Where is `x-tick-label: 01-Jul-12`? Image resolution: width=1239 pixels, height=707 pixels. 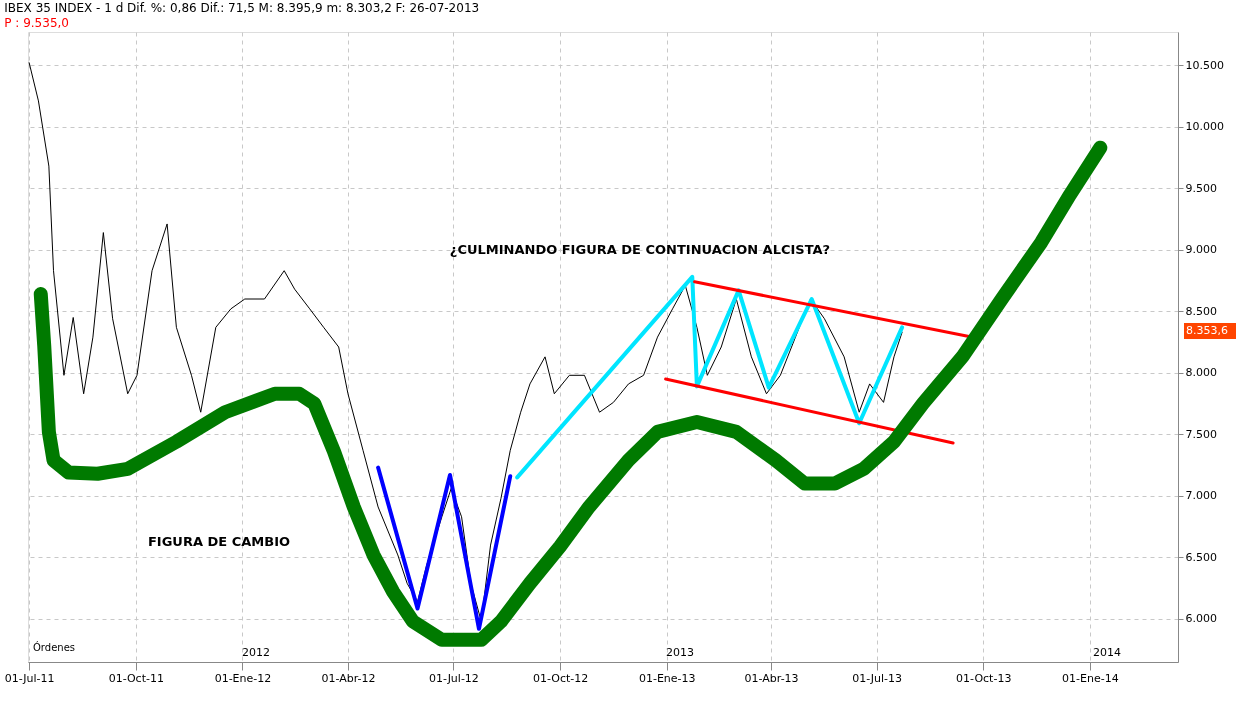
x-tick-label: 01-Jul-12 is located at coordinates (454, 678).